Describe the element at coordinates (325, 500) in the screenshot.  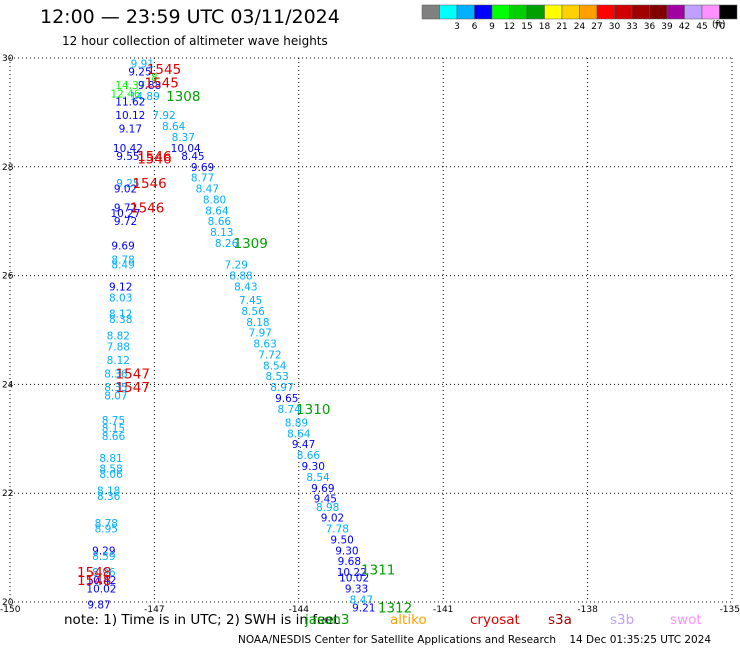
I see `wave-height-point: 9.45` at that location.